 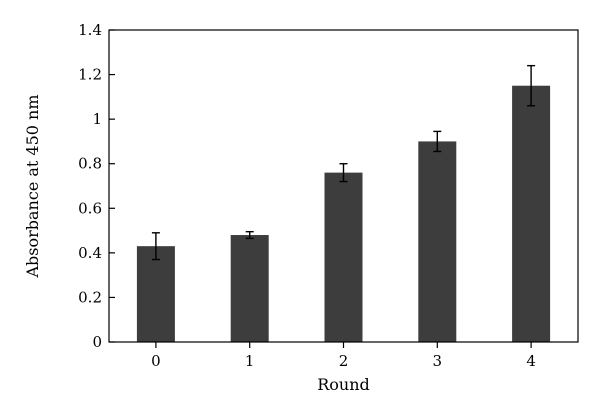 I want to click on y-axis-ticks: 0 0.2 0.4 0.6 0.8 1 1.2 1.4, so click(x=96, y=186).